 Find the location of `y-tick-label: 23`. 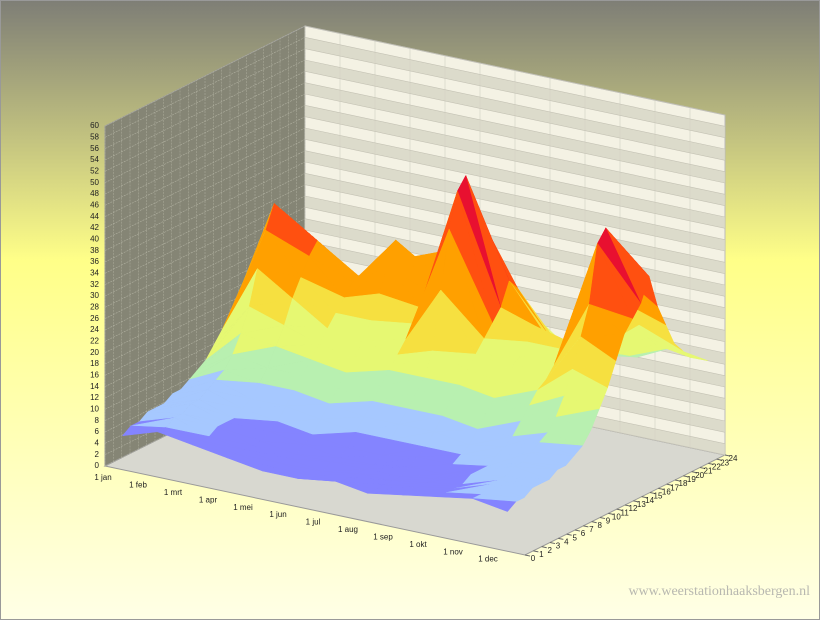

y-tick-label: 23 is located at coordinates (724, 462).